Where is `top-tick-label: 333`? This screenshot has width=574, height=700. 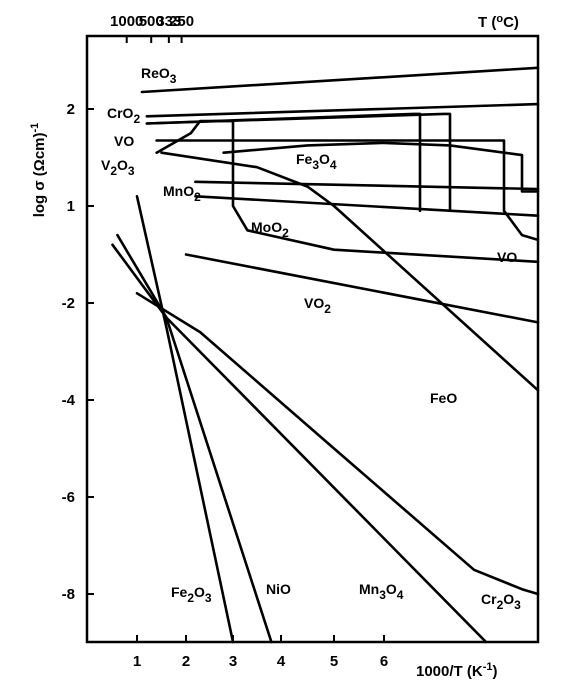 top-tick-label: 333 is located at coordinates (168, 21).